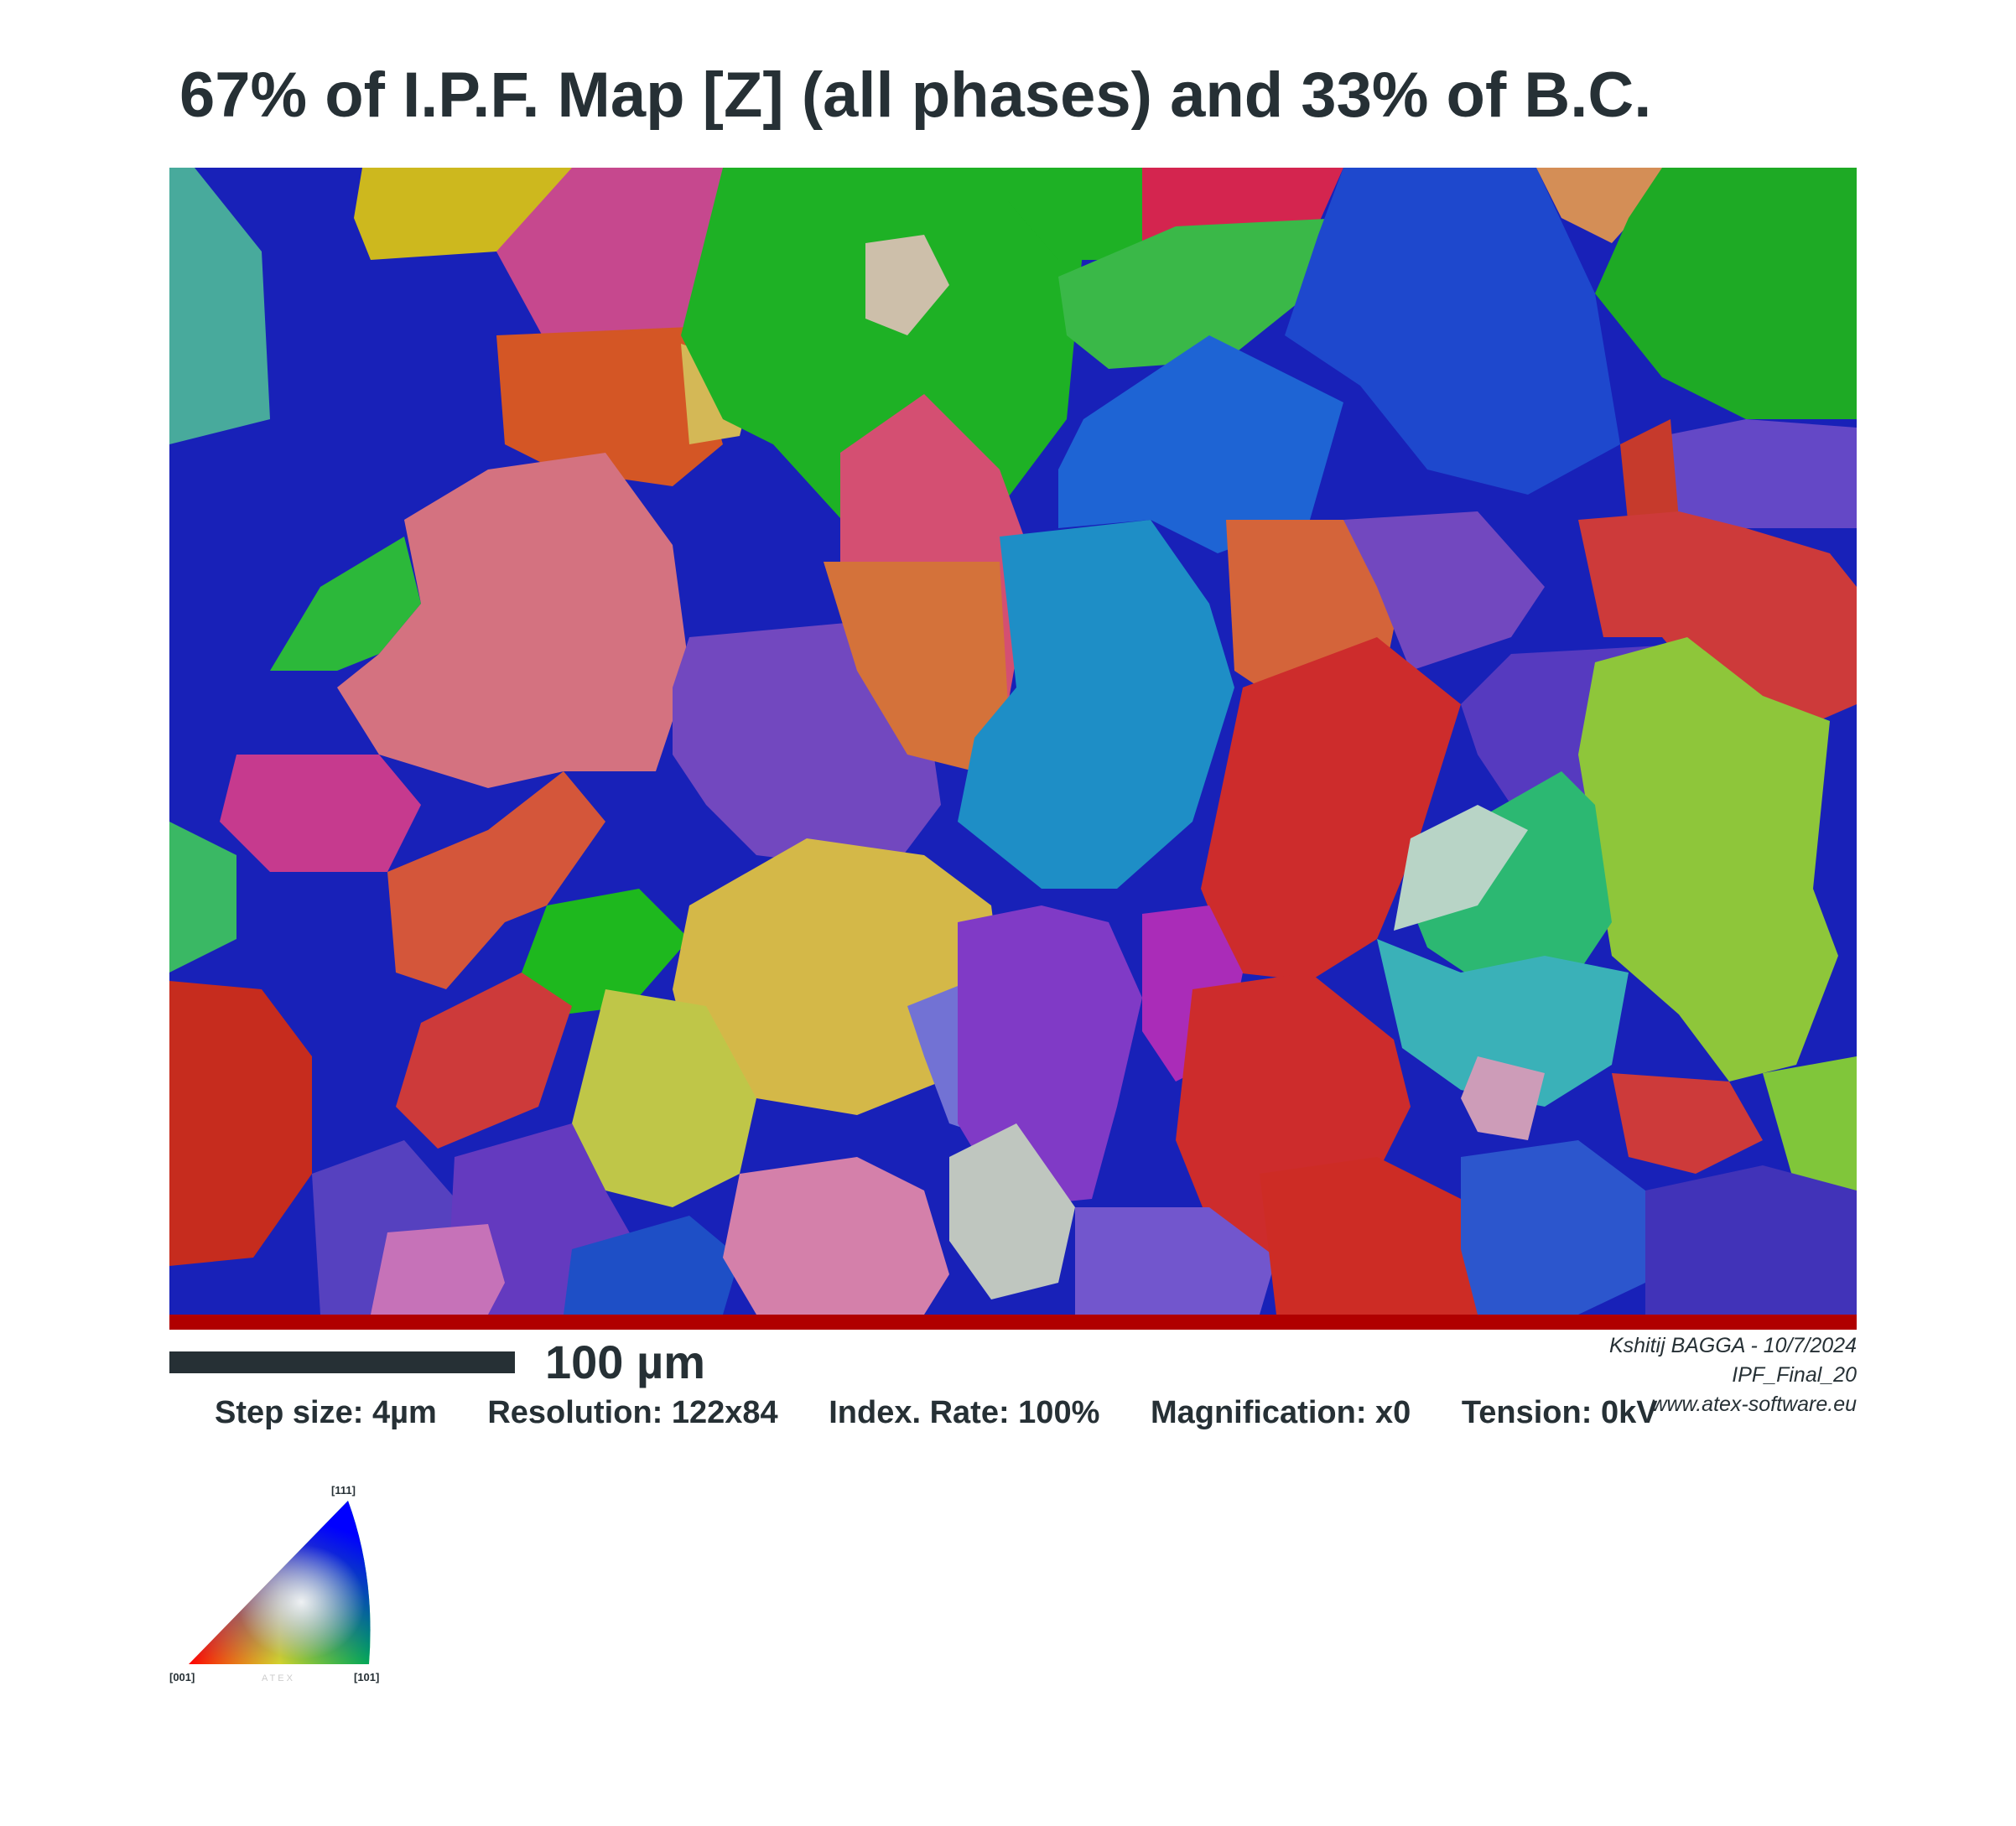 The image size is (2016, 1826). What do you see at coordinates (274, 1583) in the screenshot?
I see `ipf-color-triangle: [111] [001] [101] ATEX` at bounding box center [274, 1583].